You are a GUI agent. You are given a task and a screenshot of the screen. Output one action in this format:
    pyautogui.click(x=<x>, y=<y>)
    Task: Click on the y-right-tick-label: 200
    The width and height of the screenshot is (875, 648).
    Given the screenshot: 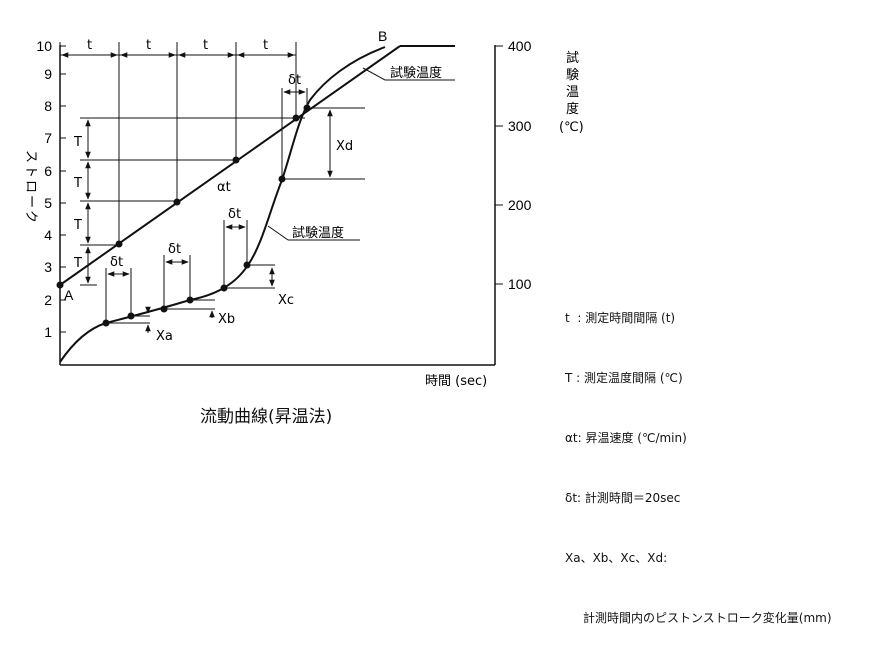 What is the action you would take?
    pyautogui.click(x=520, y=205)
    